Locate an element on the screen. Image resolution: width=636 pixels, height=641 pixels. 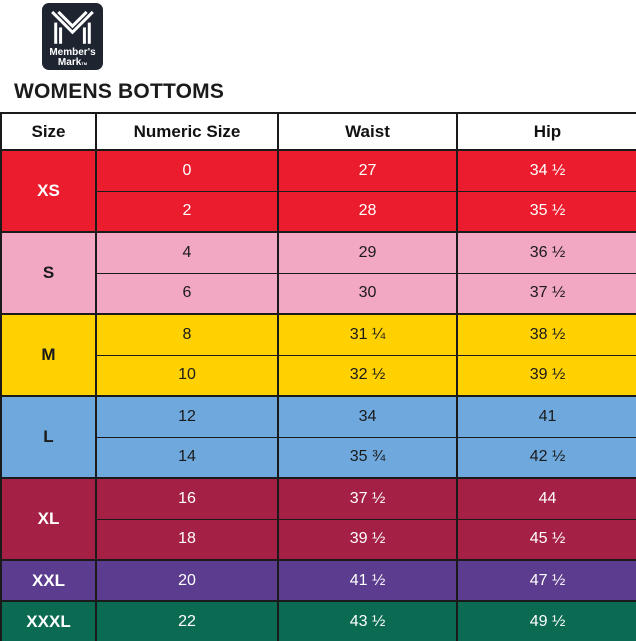
column-header-waist: Waist is located at coordinates (367, 132).